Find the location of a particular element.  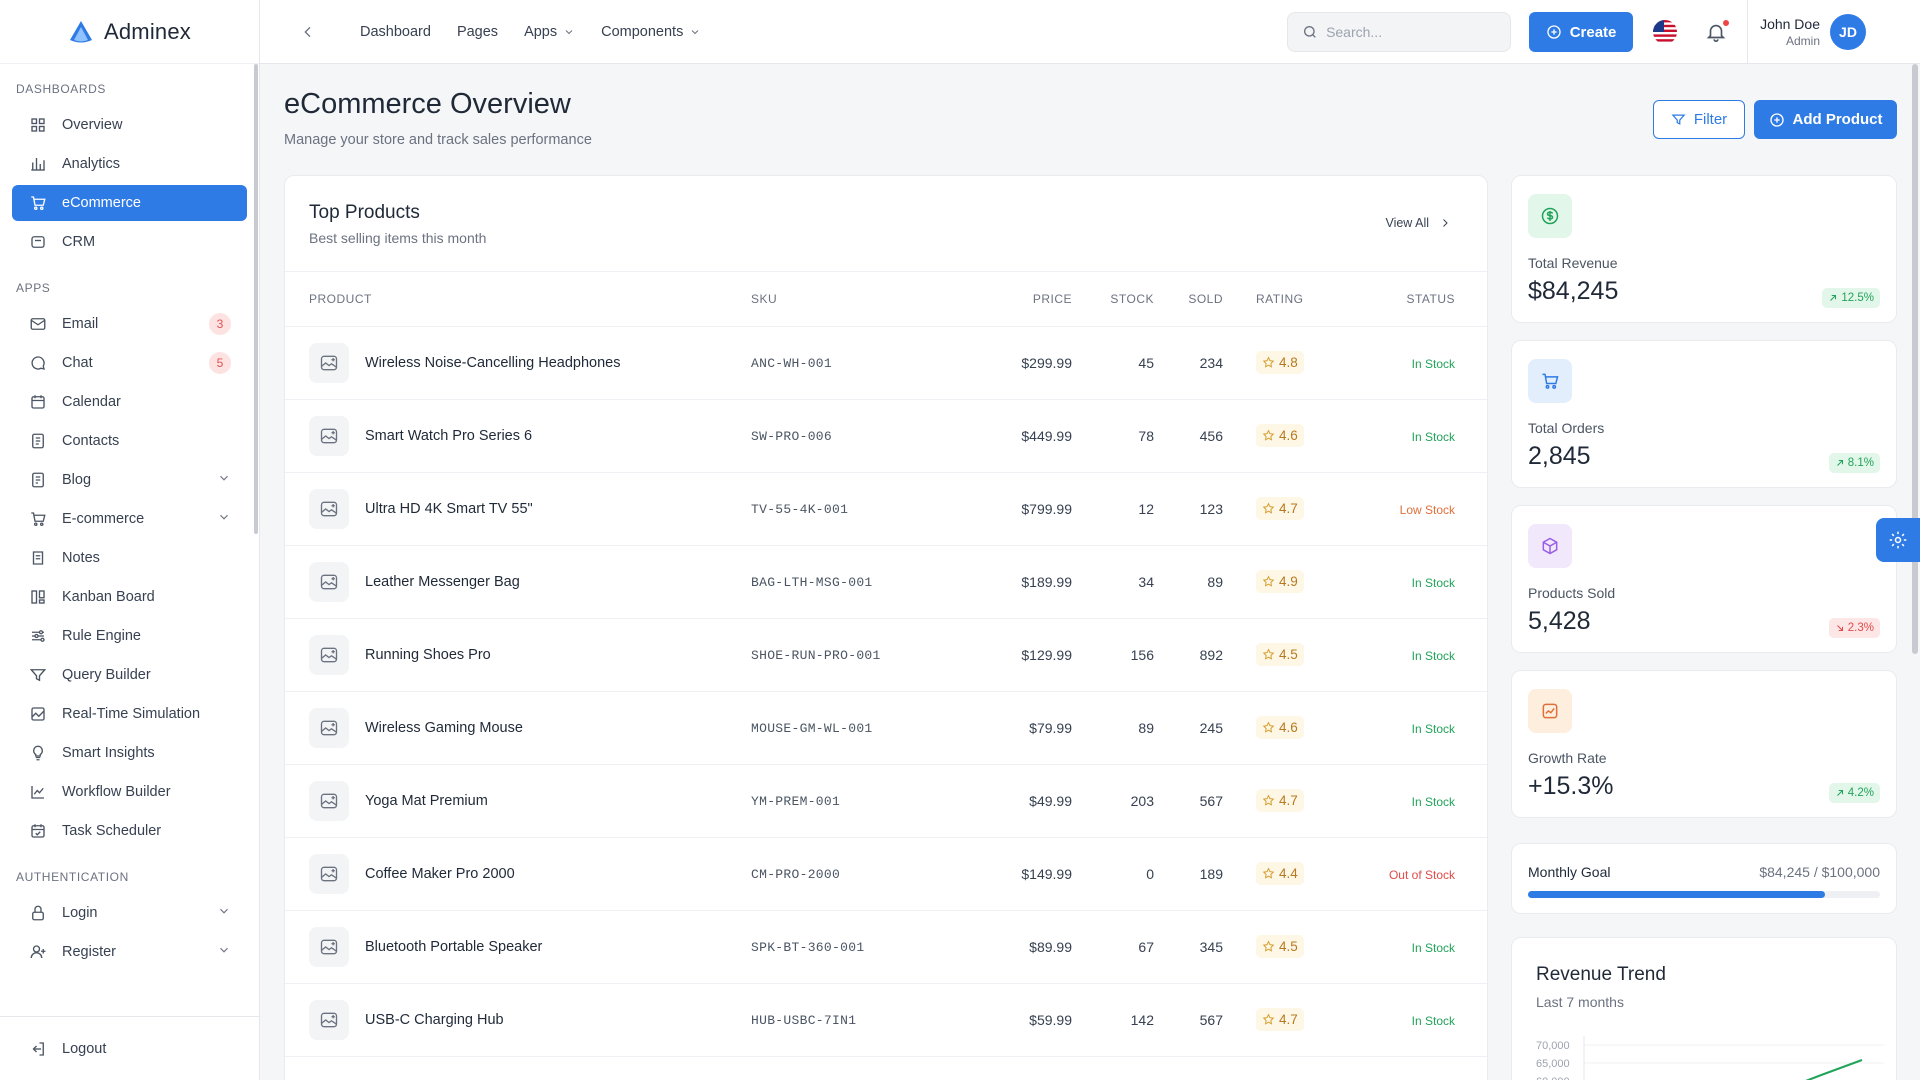

language-flag-icon is located at coordinates (1665, 32).